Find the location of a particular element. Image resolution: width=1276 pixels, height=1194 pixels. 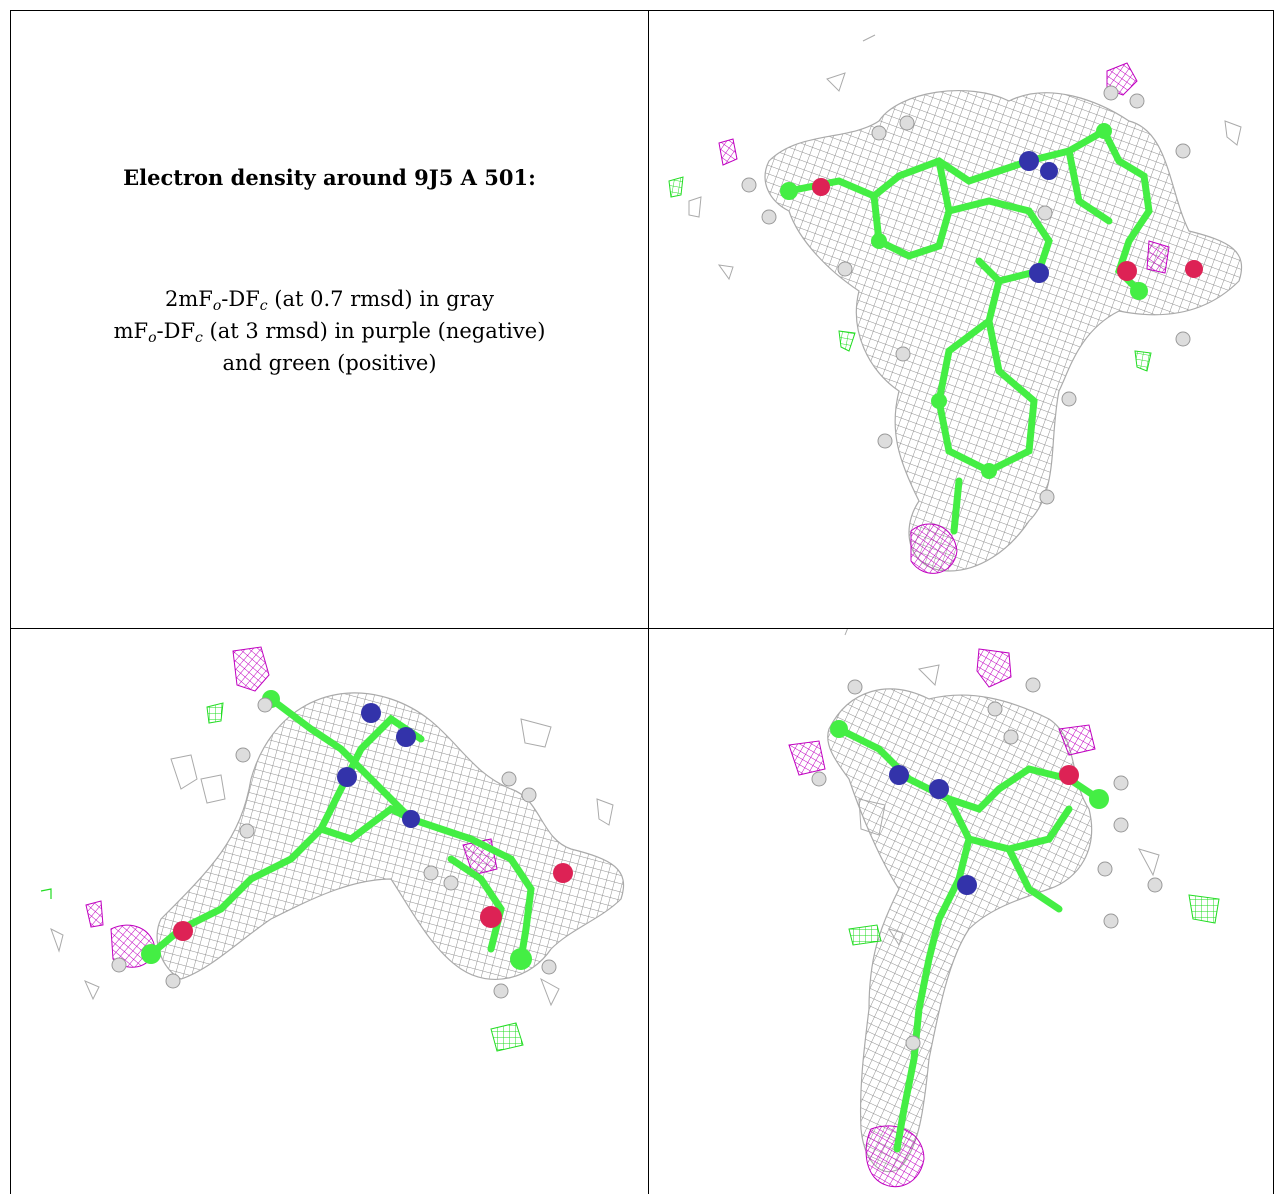

table-horizontal-divider is located at coordinates (642, 628).